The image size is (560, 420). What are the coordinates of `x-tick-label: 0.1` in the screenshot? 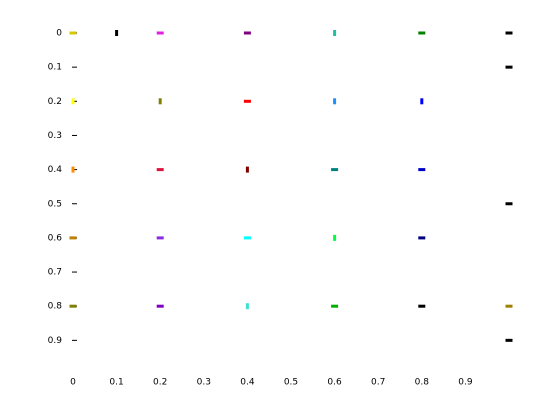 It's located at (116, 383).